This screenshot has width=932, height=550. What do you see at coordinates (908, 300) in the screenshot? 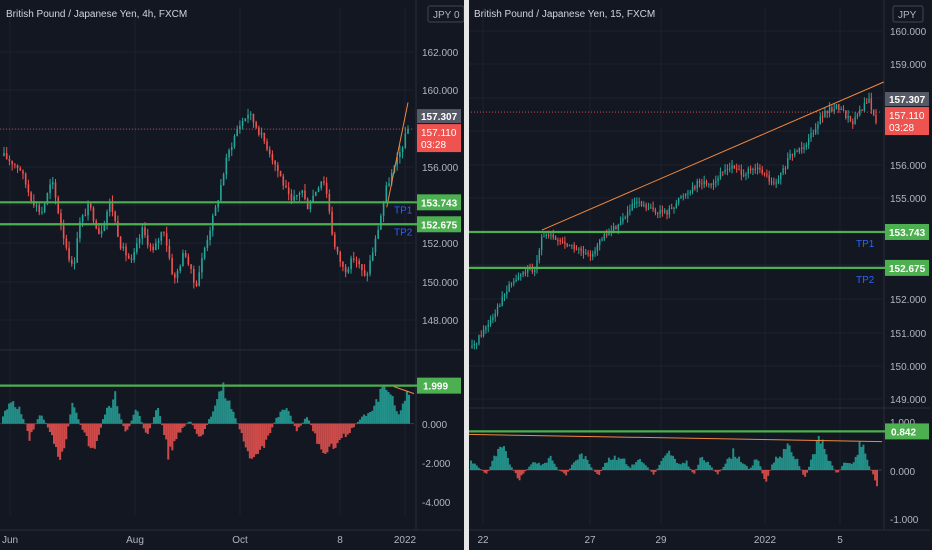
I see `y-tick-label: 152.000` at bounding box center [908, 300].